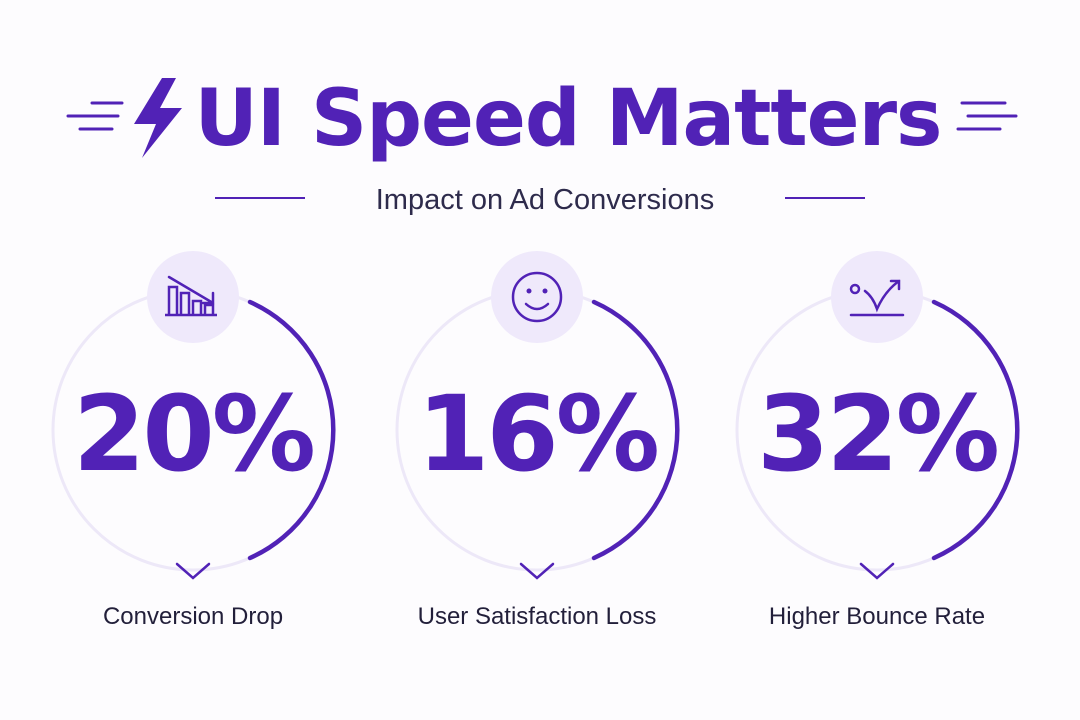 The height and width of the screenshot is (720, 1080). I want to click on stat-card: 16% User Satisfaction Loss, so click(537, 440).